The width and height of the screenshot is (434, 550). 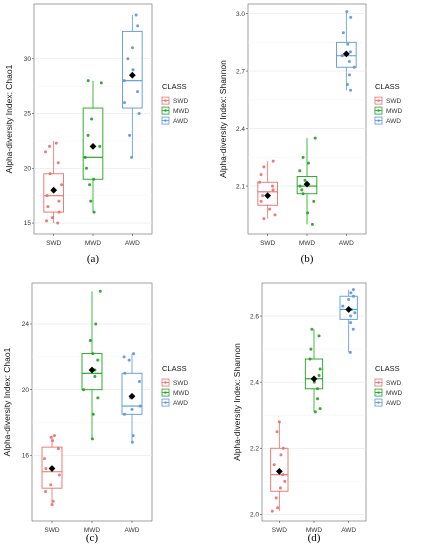 I want to click on box-group-mwd, so click(x=93, y=146).